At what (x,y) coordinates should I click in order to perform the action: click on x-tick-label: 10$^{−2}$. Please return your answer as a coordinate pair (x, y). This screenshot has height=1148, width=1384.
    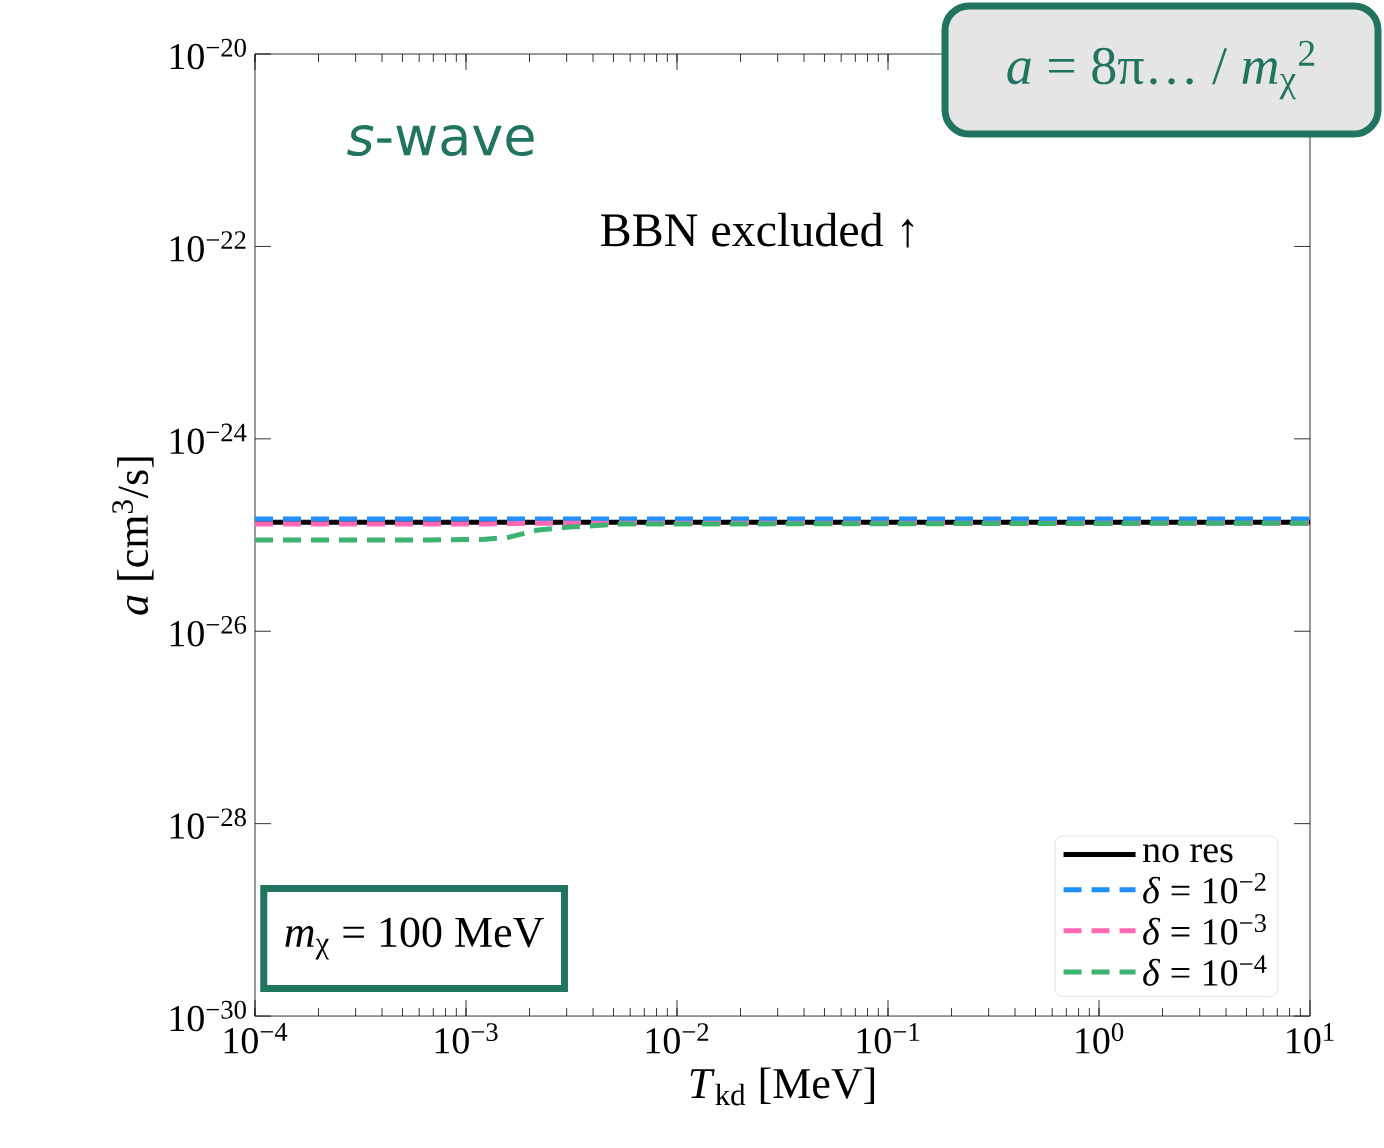
    Looking at the image, I should click on (677, 1038).